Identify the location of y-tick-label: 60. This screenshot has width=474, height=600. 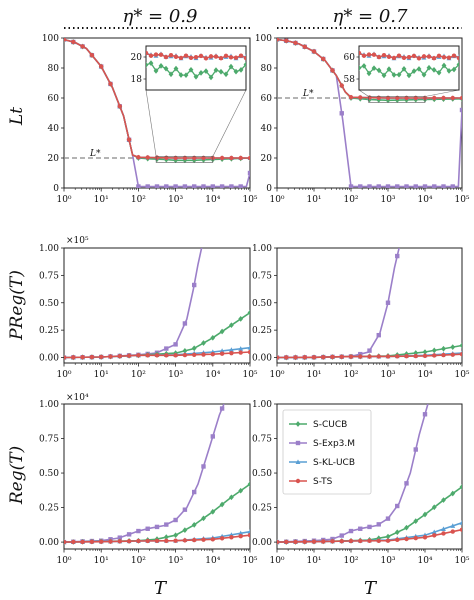
(54, 99).